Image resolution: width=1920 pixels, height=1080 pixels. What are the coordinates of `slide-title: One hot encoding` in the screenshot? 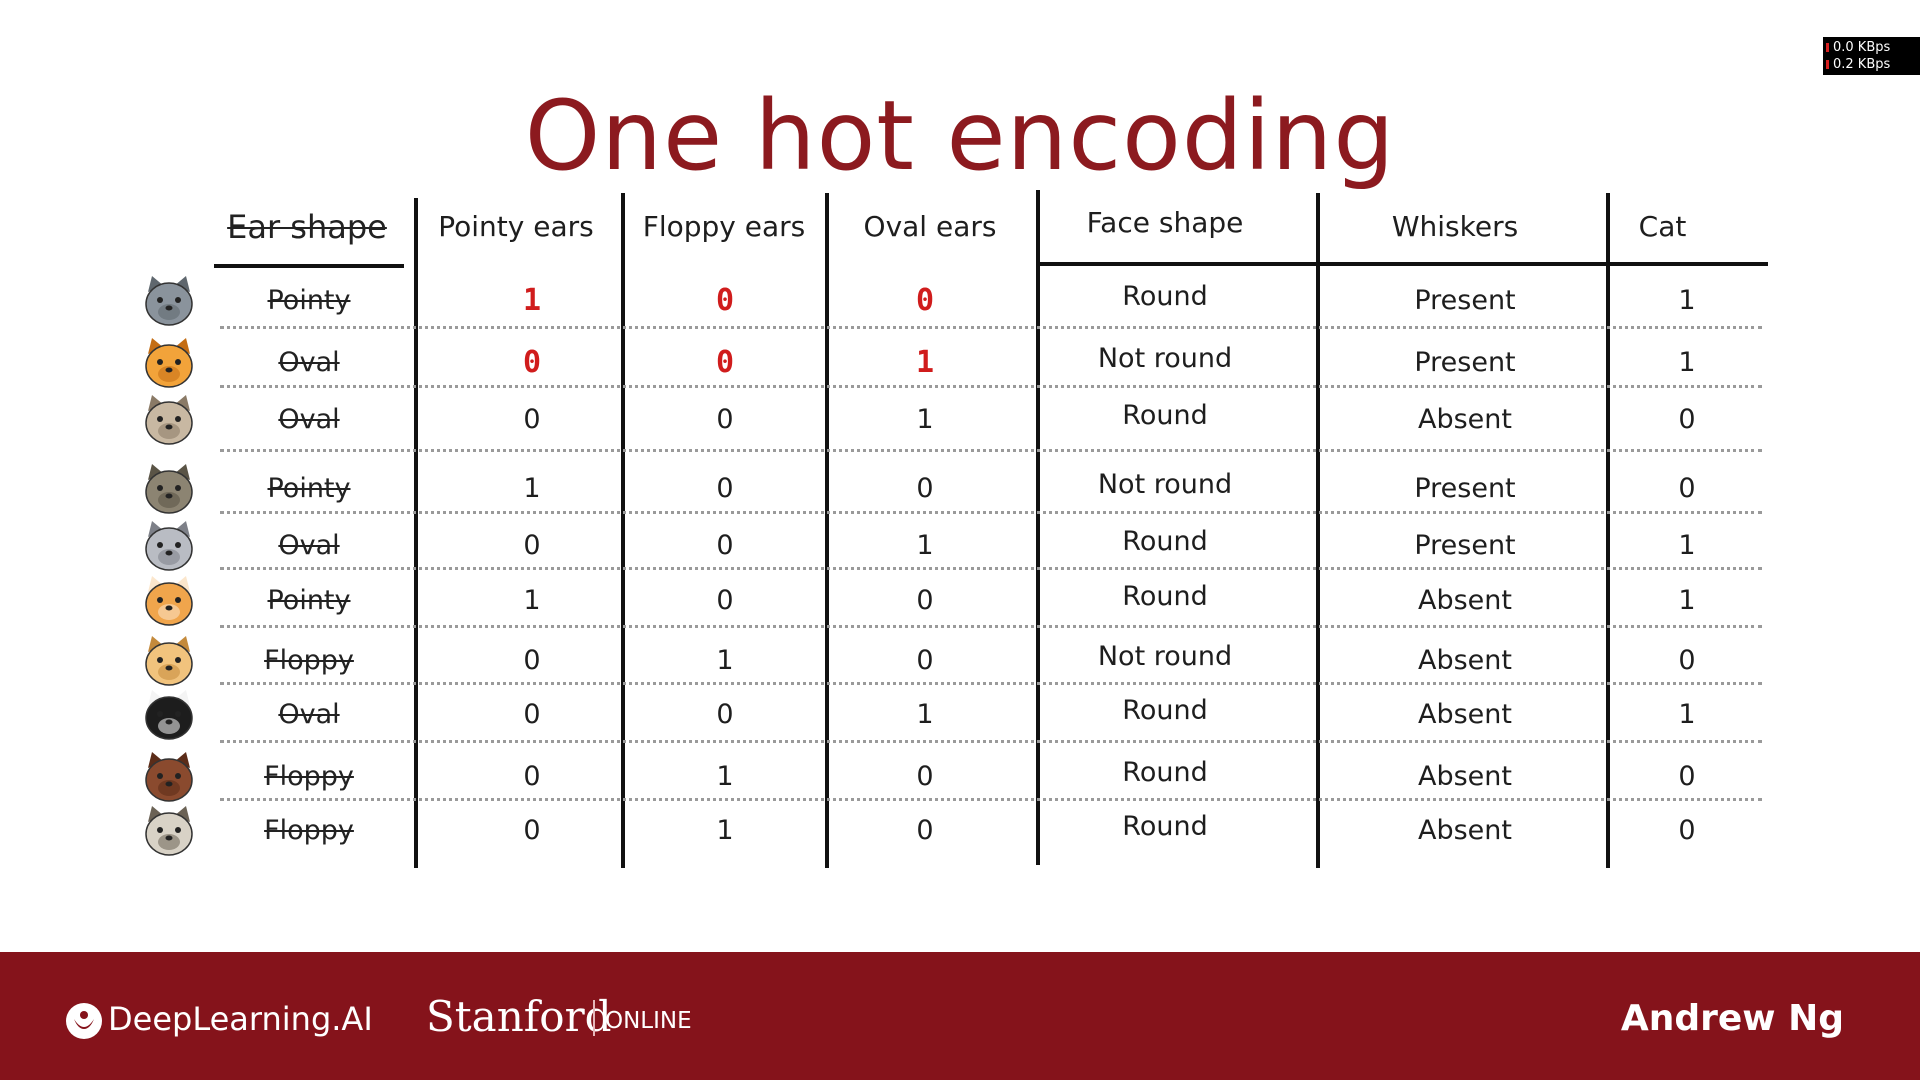 It's located at (960, 136).